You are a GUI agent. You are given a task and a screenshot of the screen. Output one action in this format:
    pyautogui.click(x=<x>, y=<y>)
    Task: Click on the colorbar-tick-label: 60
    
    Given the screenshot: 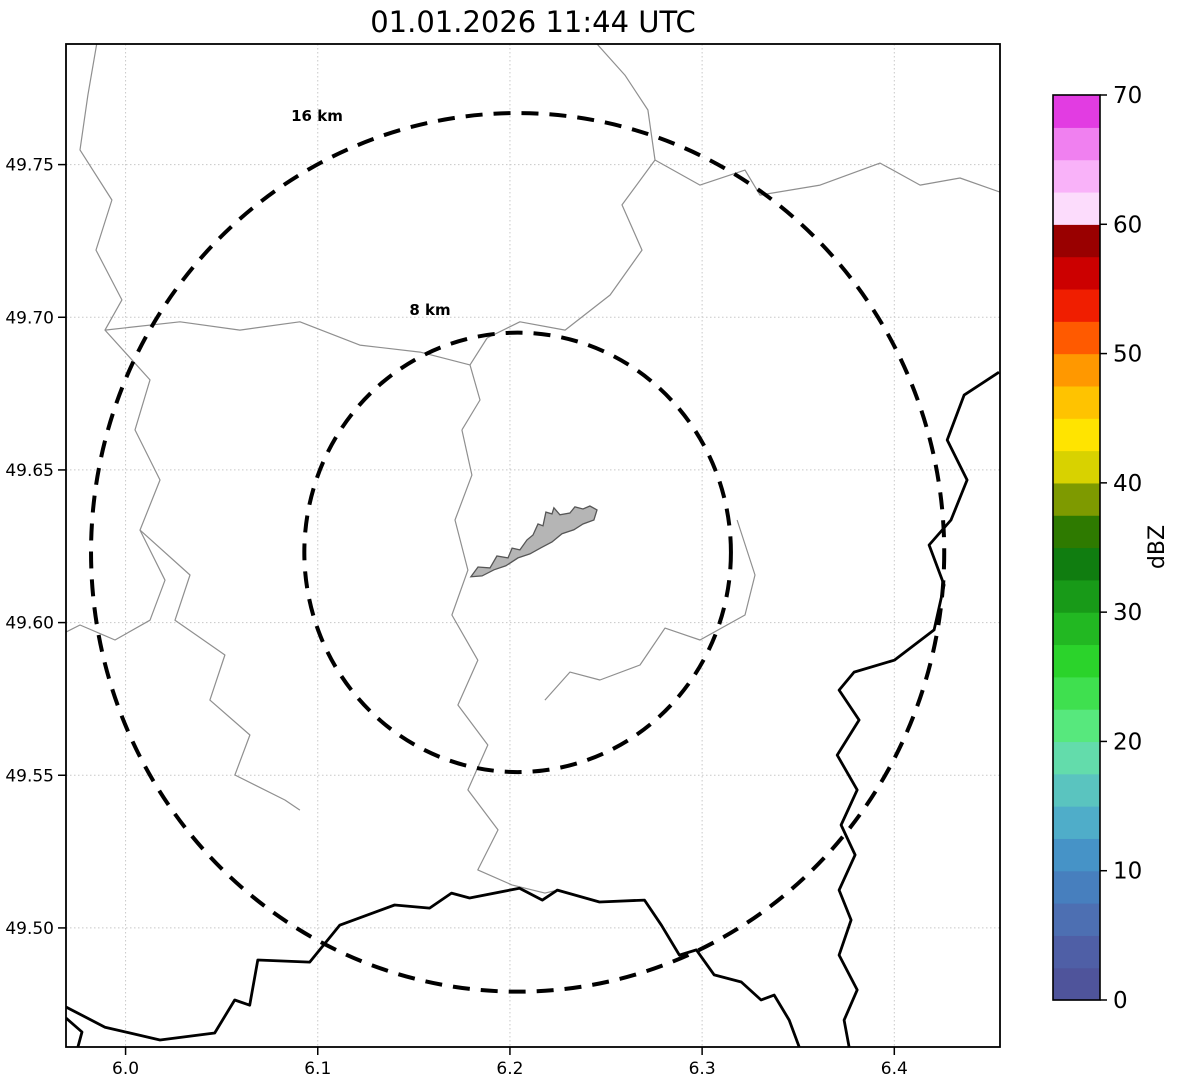 What is the action you would take?
    pyautogui.click(x=1127, y=225)
    